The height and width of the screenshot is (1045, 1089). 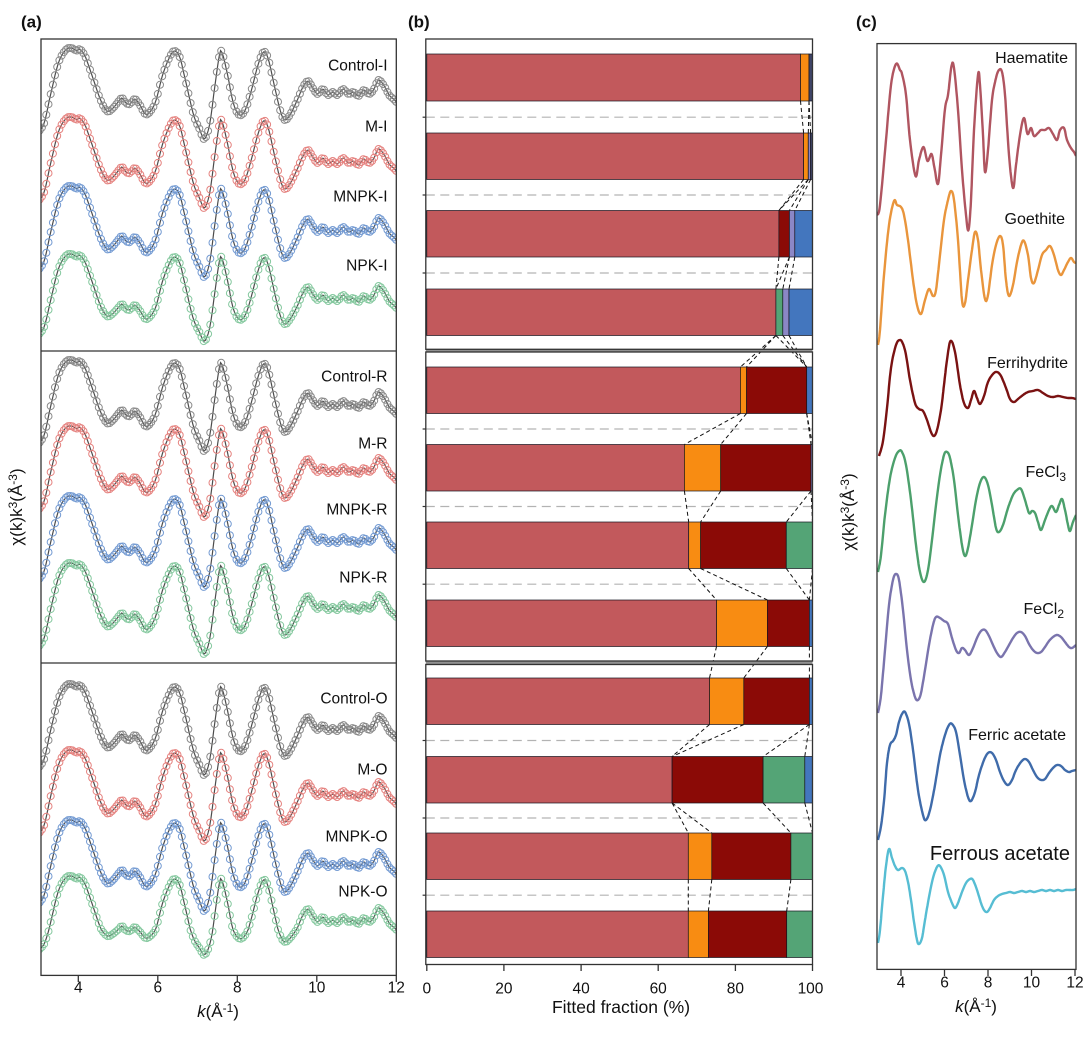 What do you see at coordinates (1046, 474) in the screenshot?
I see `svg-text: FeCl3` at bounding box center [1046, 474].